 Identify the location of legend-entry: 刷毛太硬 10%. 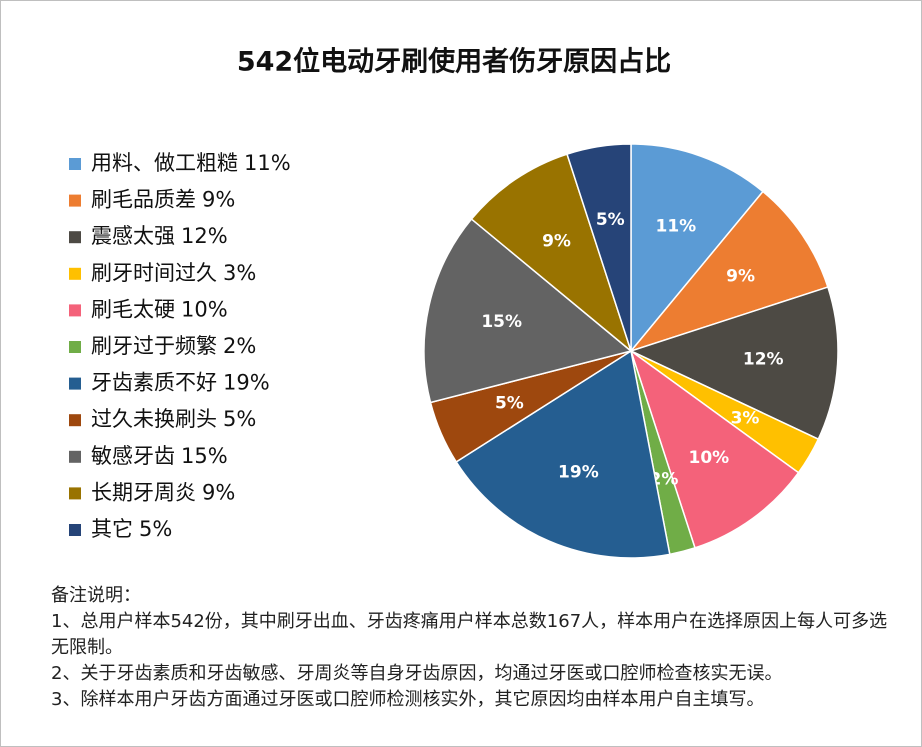
(159, 309).